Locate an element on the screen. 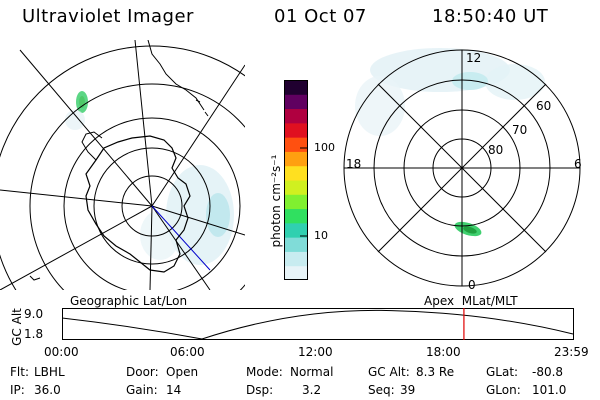  status-ip-label: IP: is located at coordinates (17, 390).